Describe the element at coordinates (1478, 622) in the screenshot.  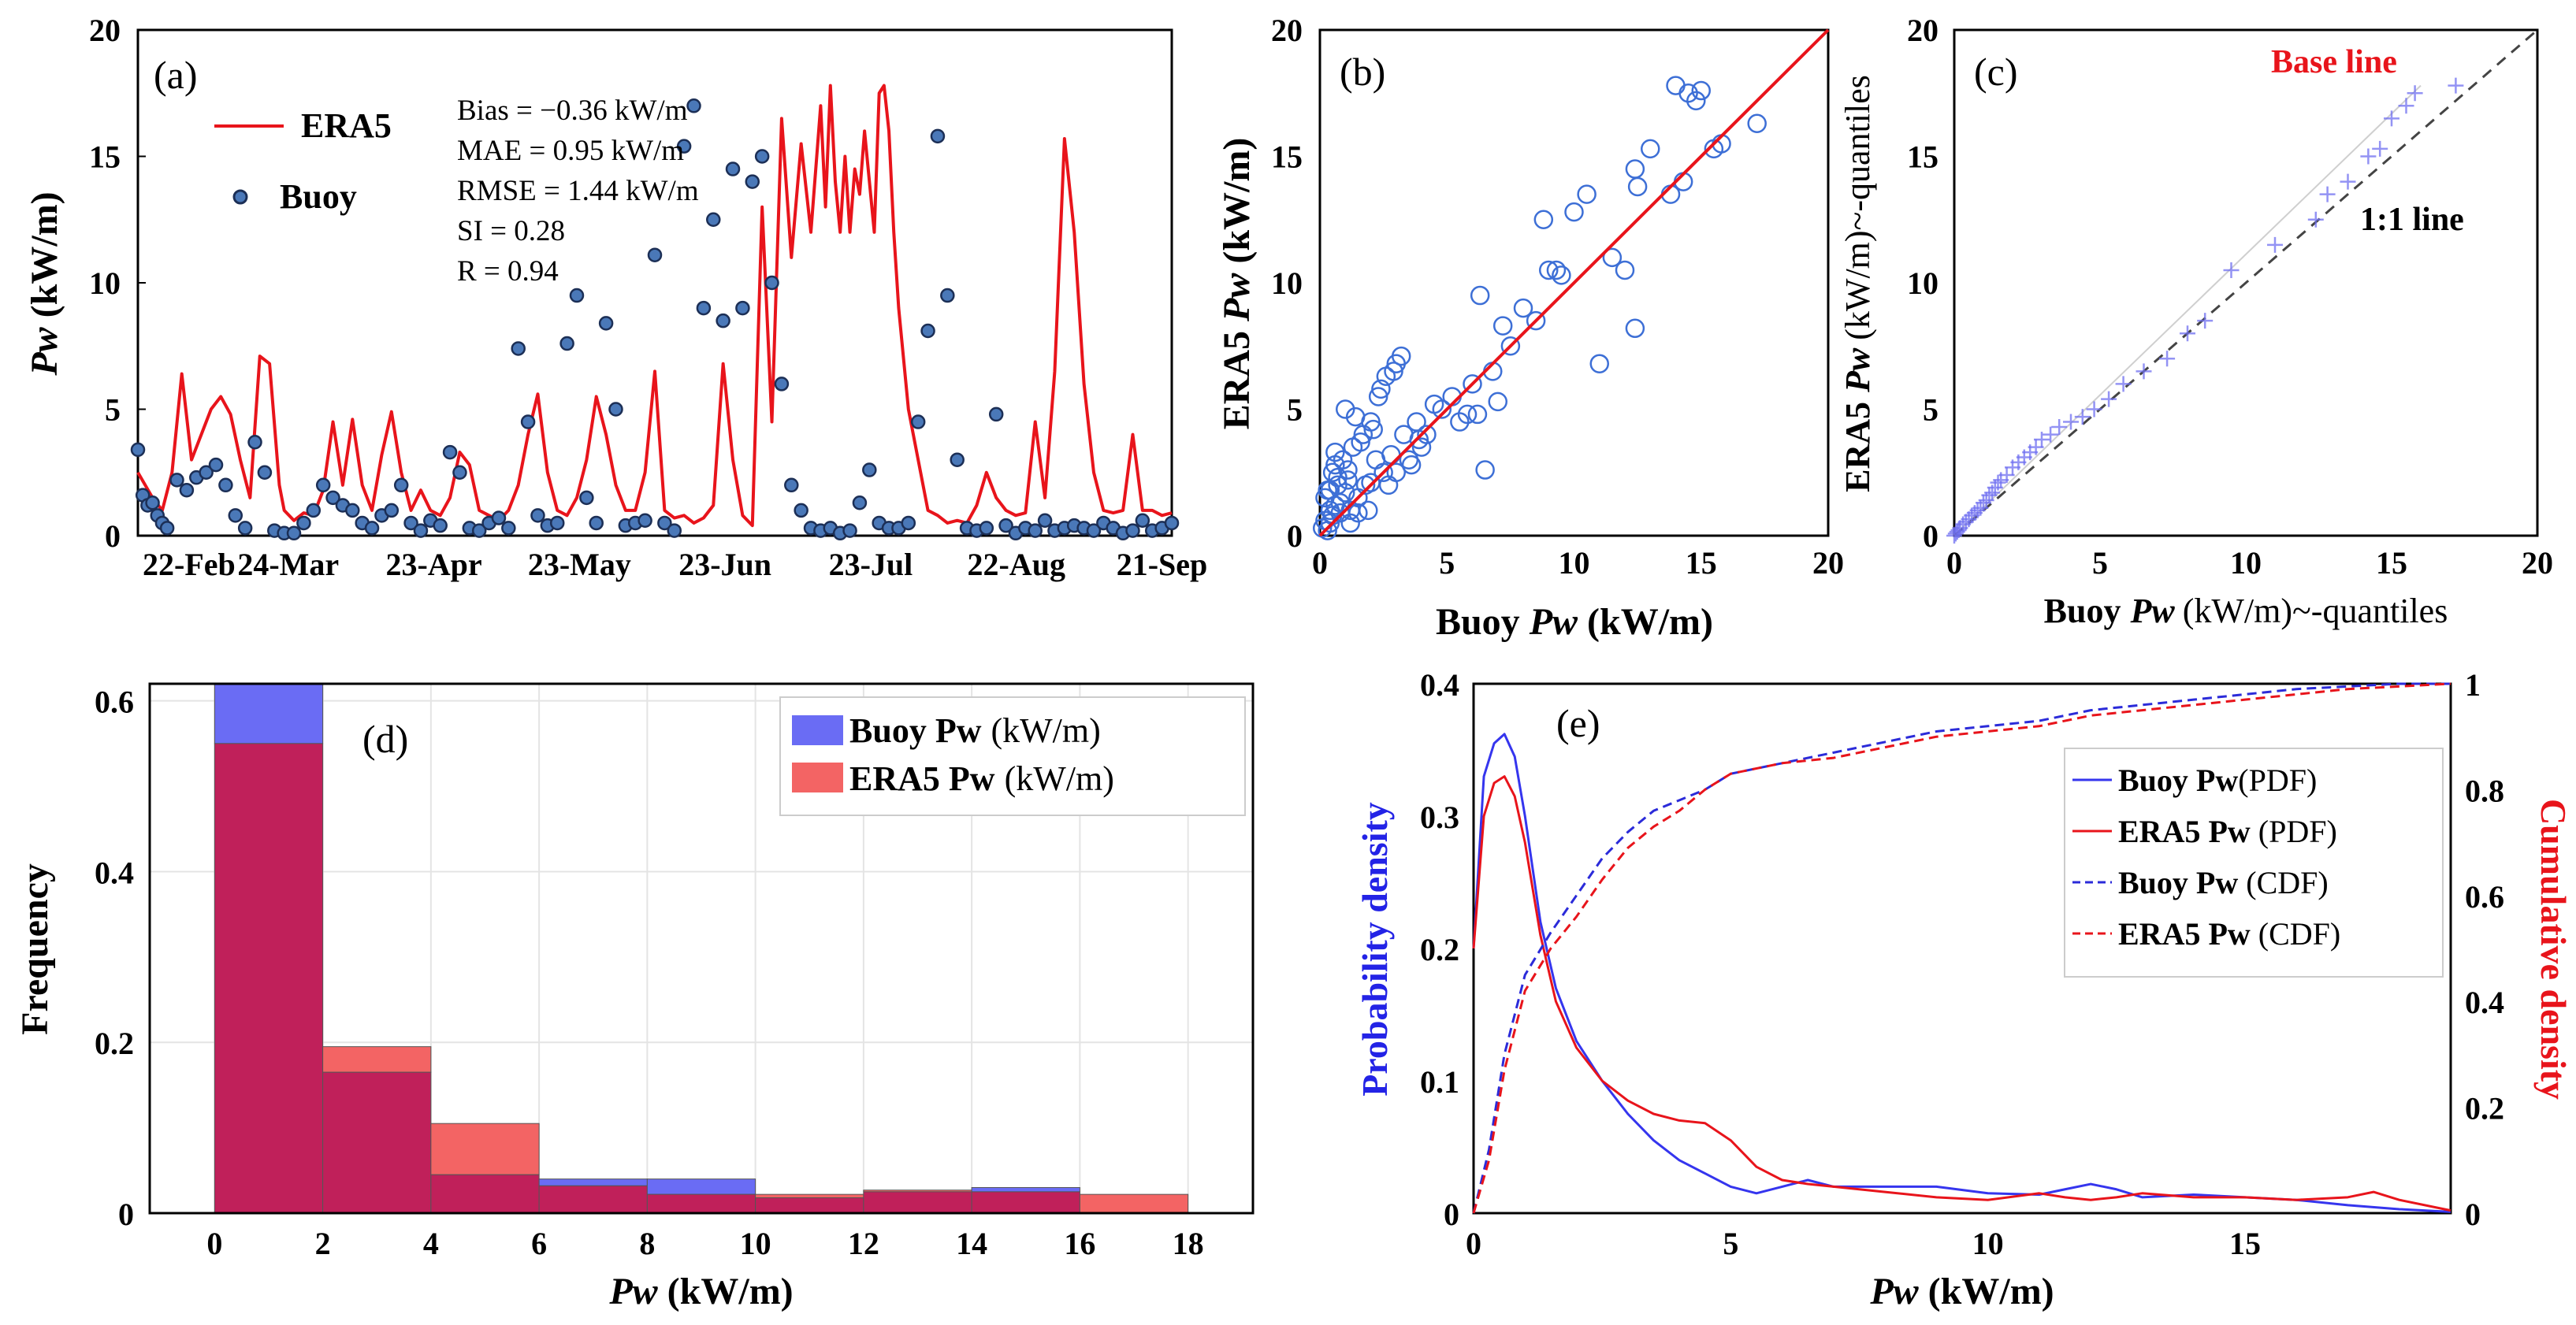
I see `panel-b-xlabel-main: Buoy` at that location.